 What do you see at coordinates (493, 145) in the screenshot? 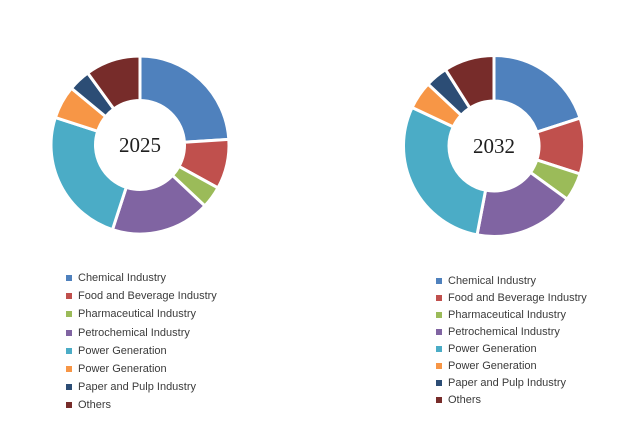
I see `donut-chart-2032` at bounding box center [493, 145].